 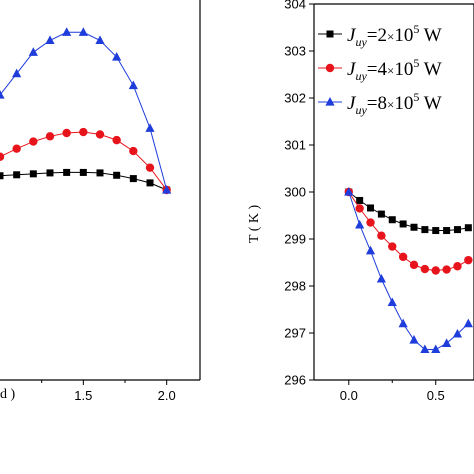 I want to click on legend: Juy=2×105 W Juy=4×105 W Juy=8×105 W, so click(x=380, y=69).